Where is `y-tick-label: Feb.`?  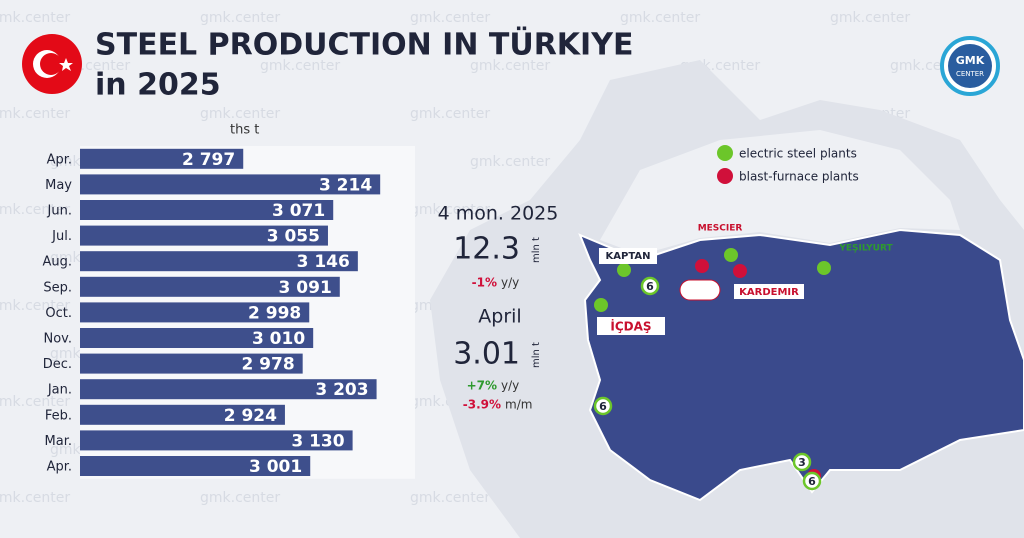
y-tick-label: Feb. is located at coordinates (58, 415).